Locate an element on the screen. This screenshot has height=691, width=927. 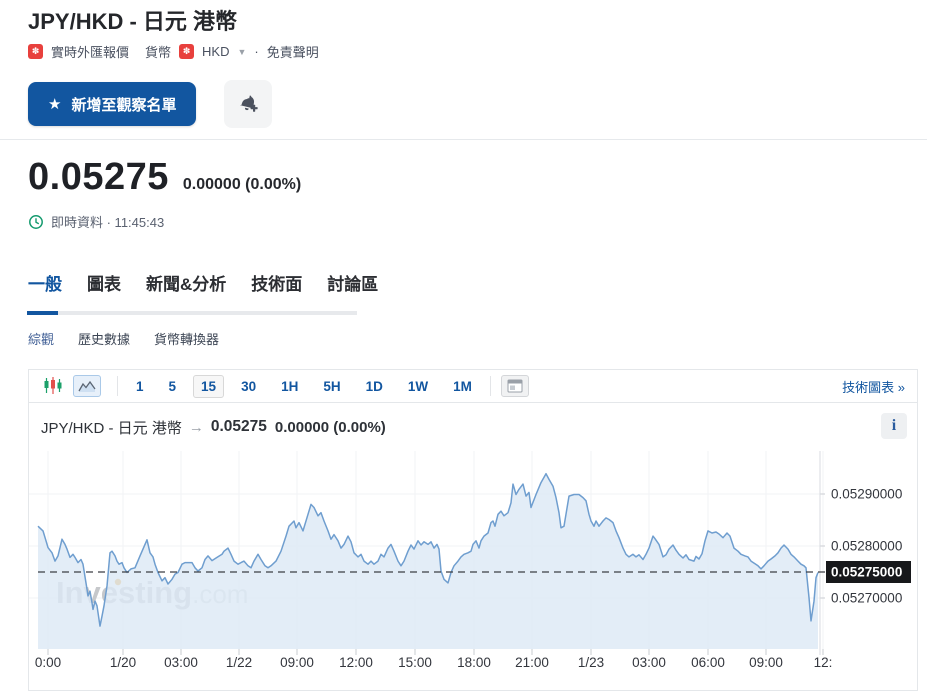
subtab-currency-converter: 貨幣轉換器 is located at coordinates (187, 339).